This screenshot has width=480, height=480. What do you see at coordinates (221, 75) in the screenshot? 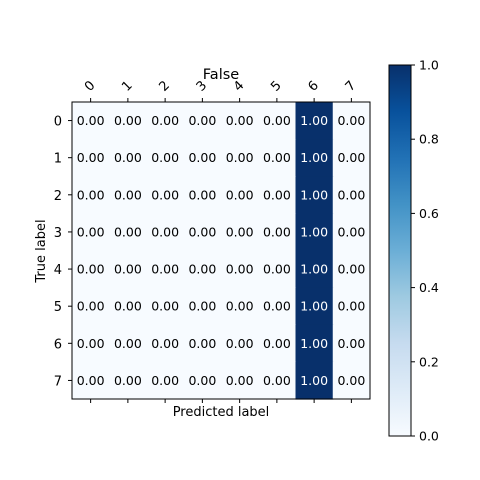
I see `chart-title: False` at bounding box center [221, 75].